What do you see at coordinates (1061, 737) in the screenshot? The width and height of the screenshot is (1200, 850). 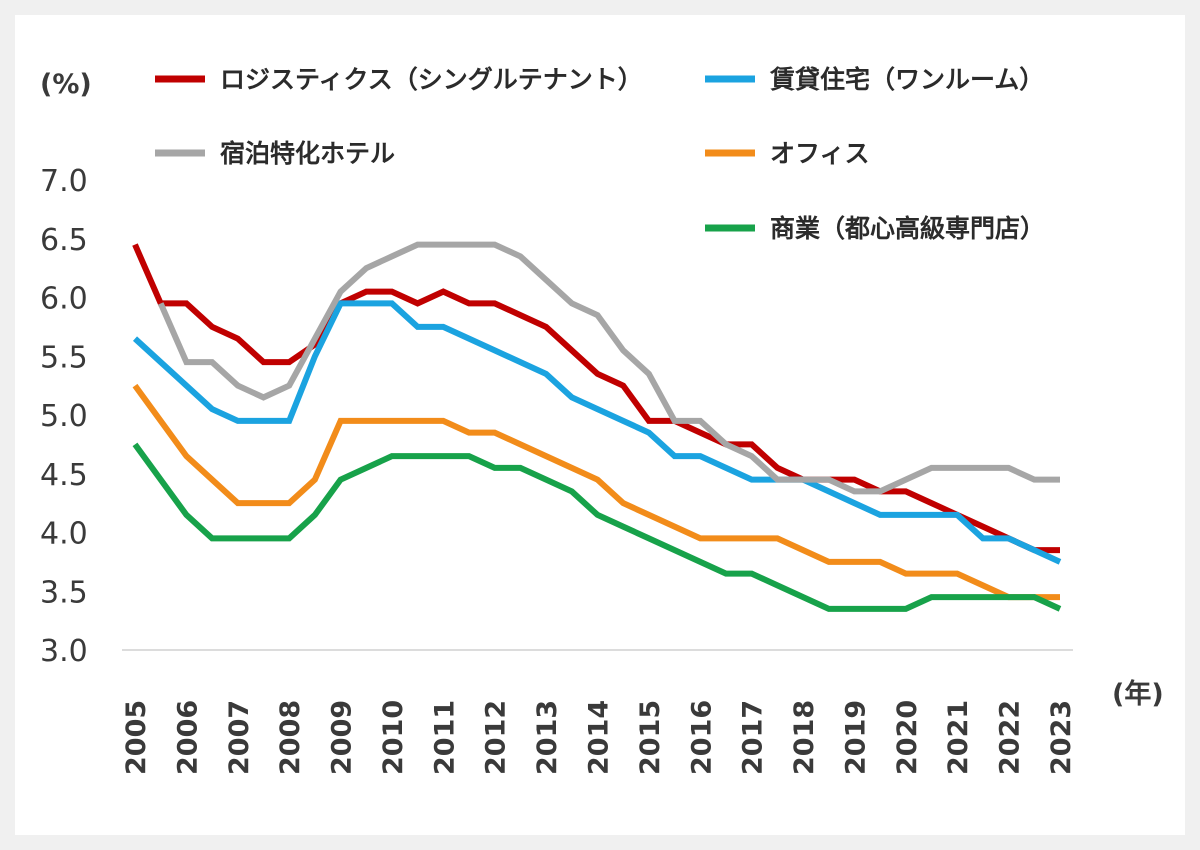 I see `x-tick-label: 2023` at bounding box center [1061, 737].